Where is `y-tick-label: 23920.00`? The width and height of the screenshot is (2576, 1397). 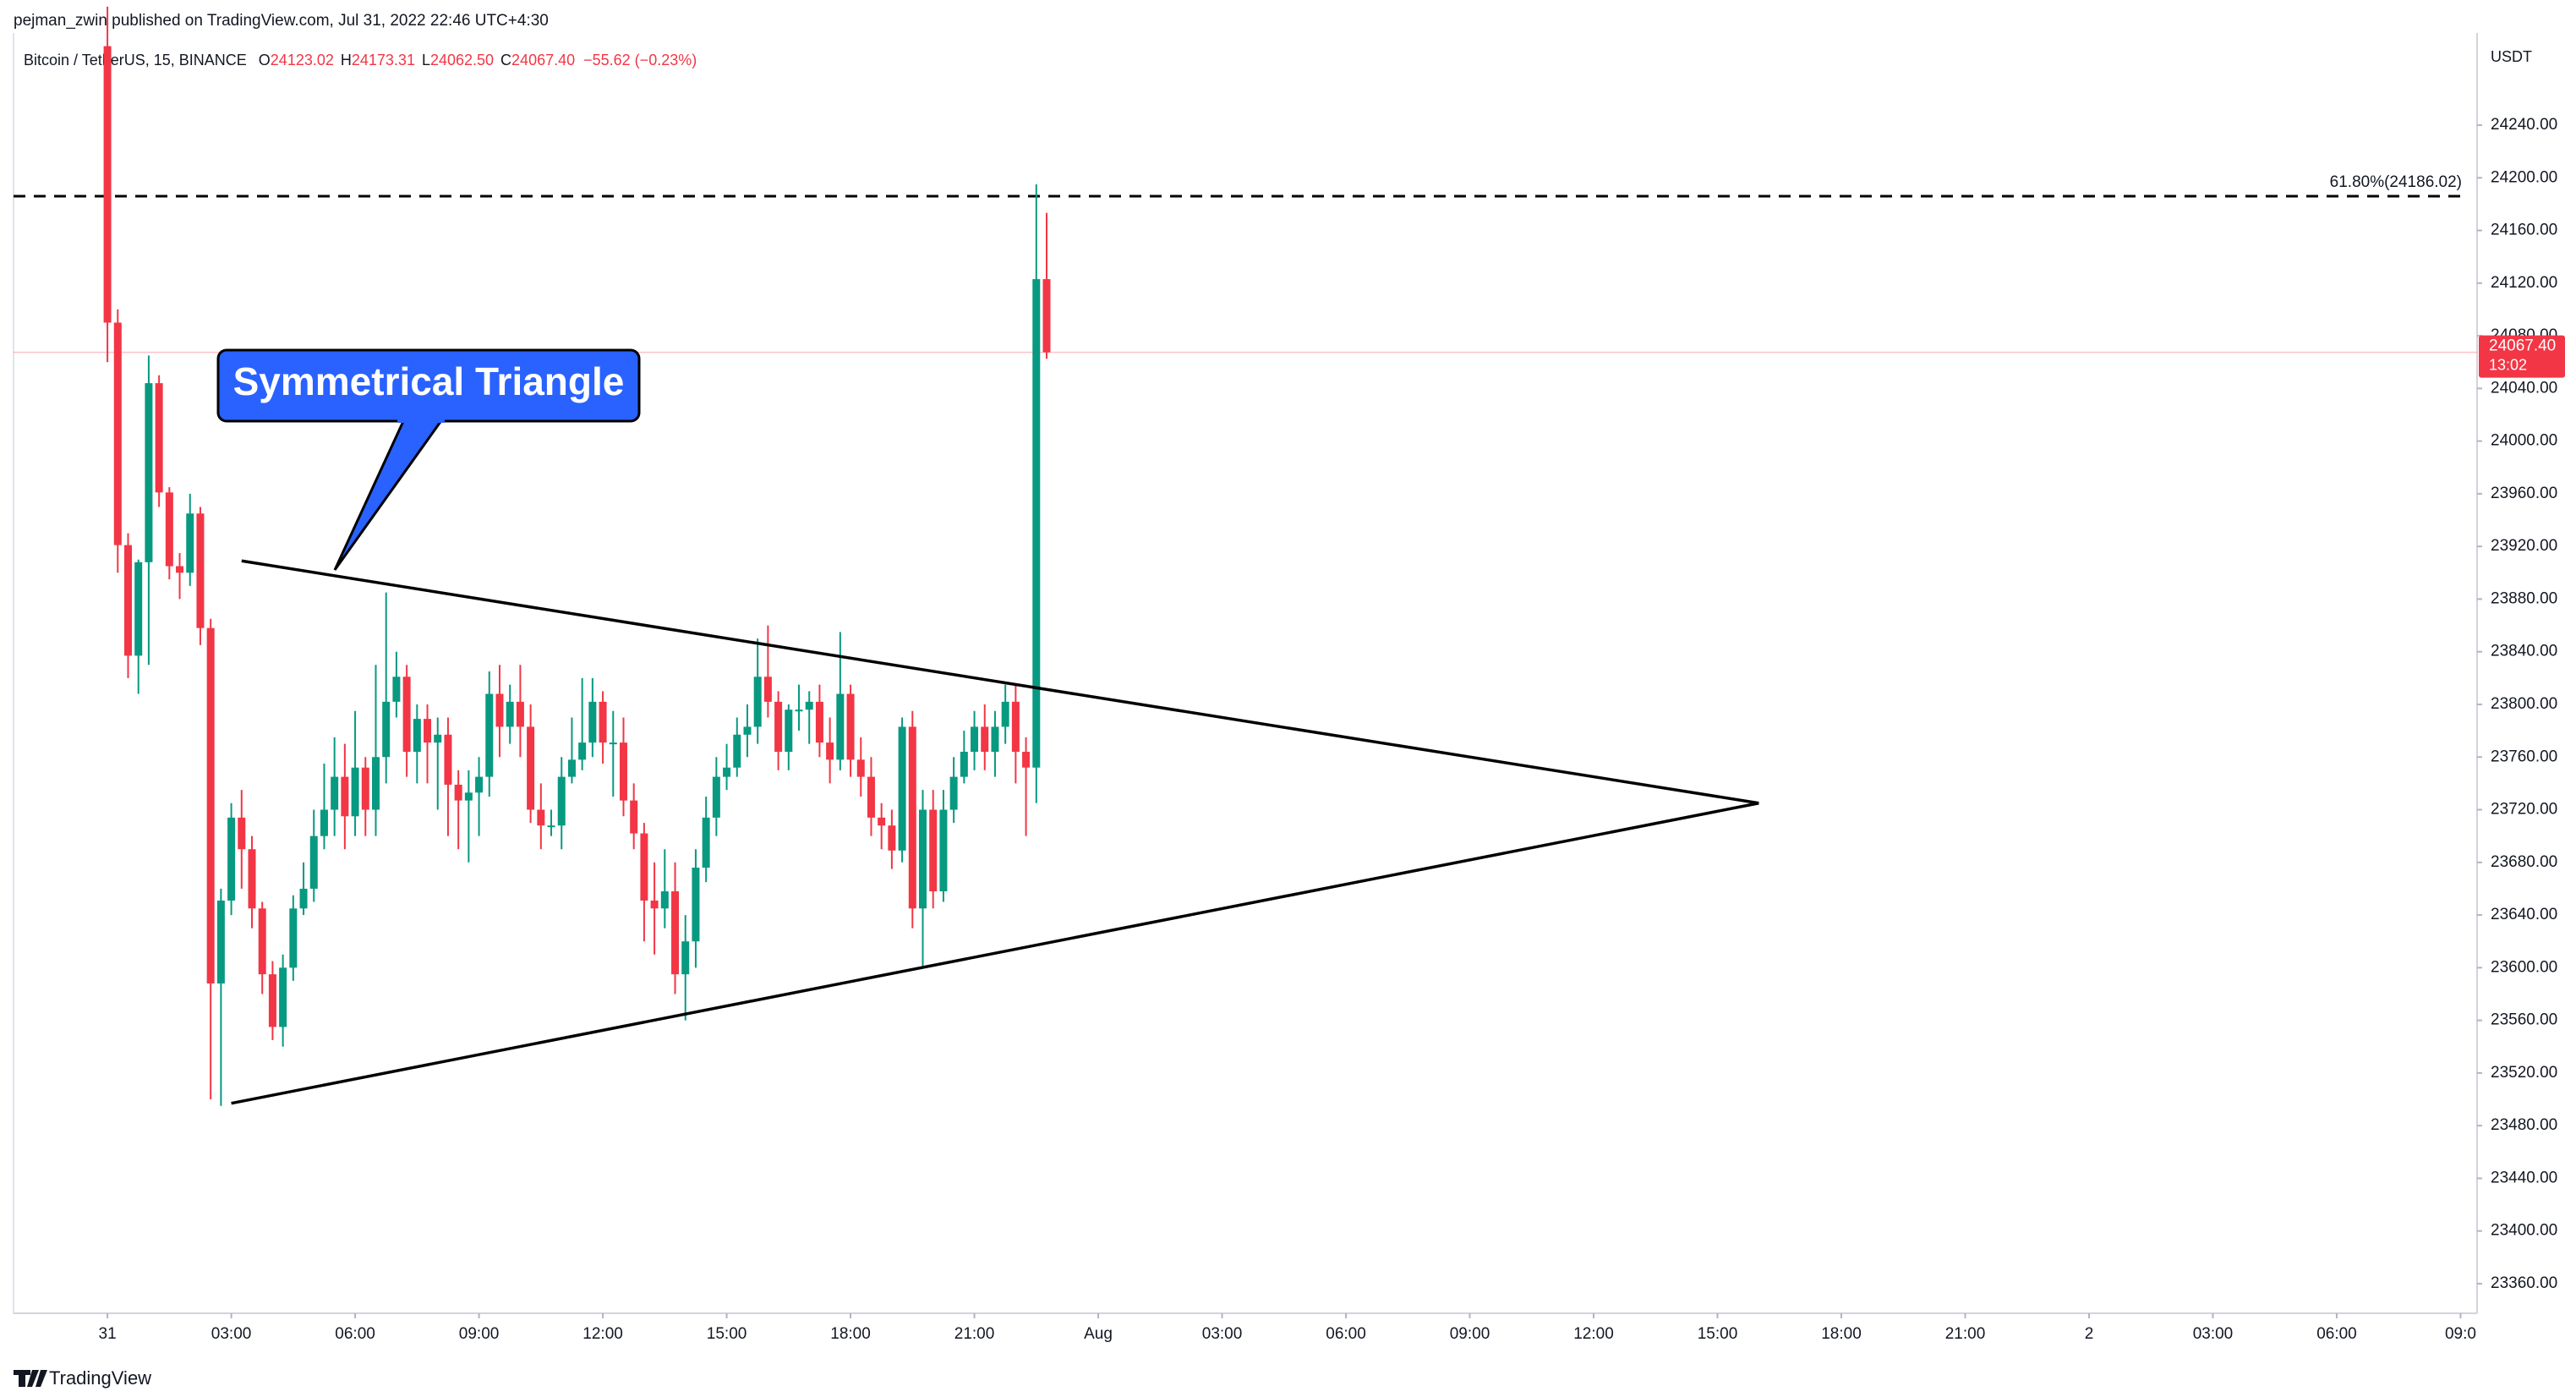 y-tick-label: 23920.00 is located at coordinates (2524, 546).